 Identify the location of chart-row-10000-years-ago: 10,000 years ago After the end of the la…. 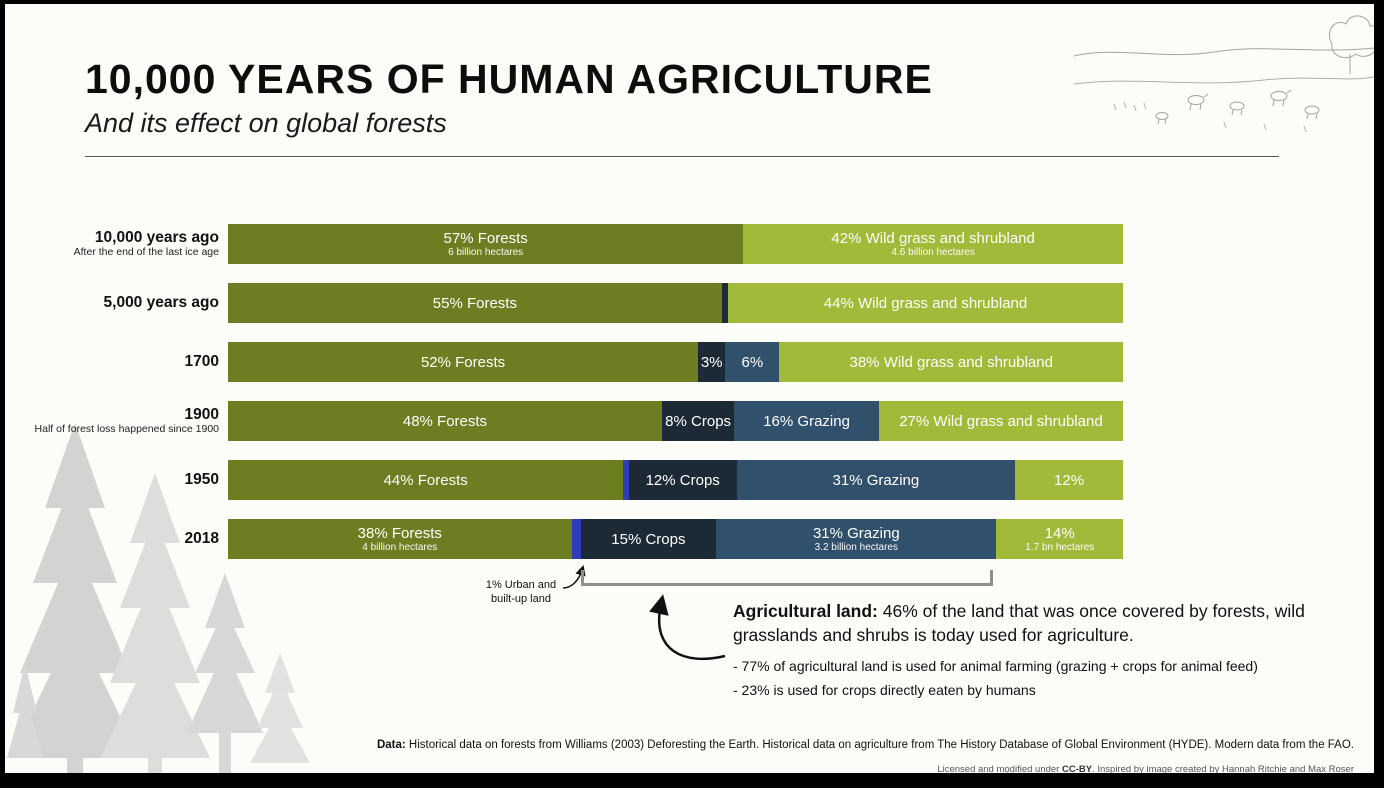
(564, 244).